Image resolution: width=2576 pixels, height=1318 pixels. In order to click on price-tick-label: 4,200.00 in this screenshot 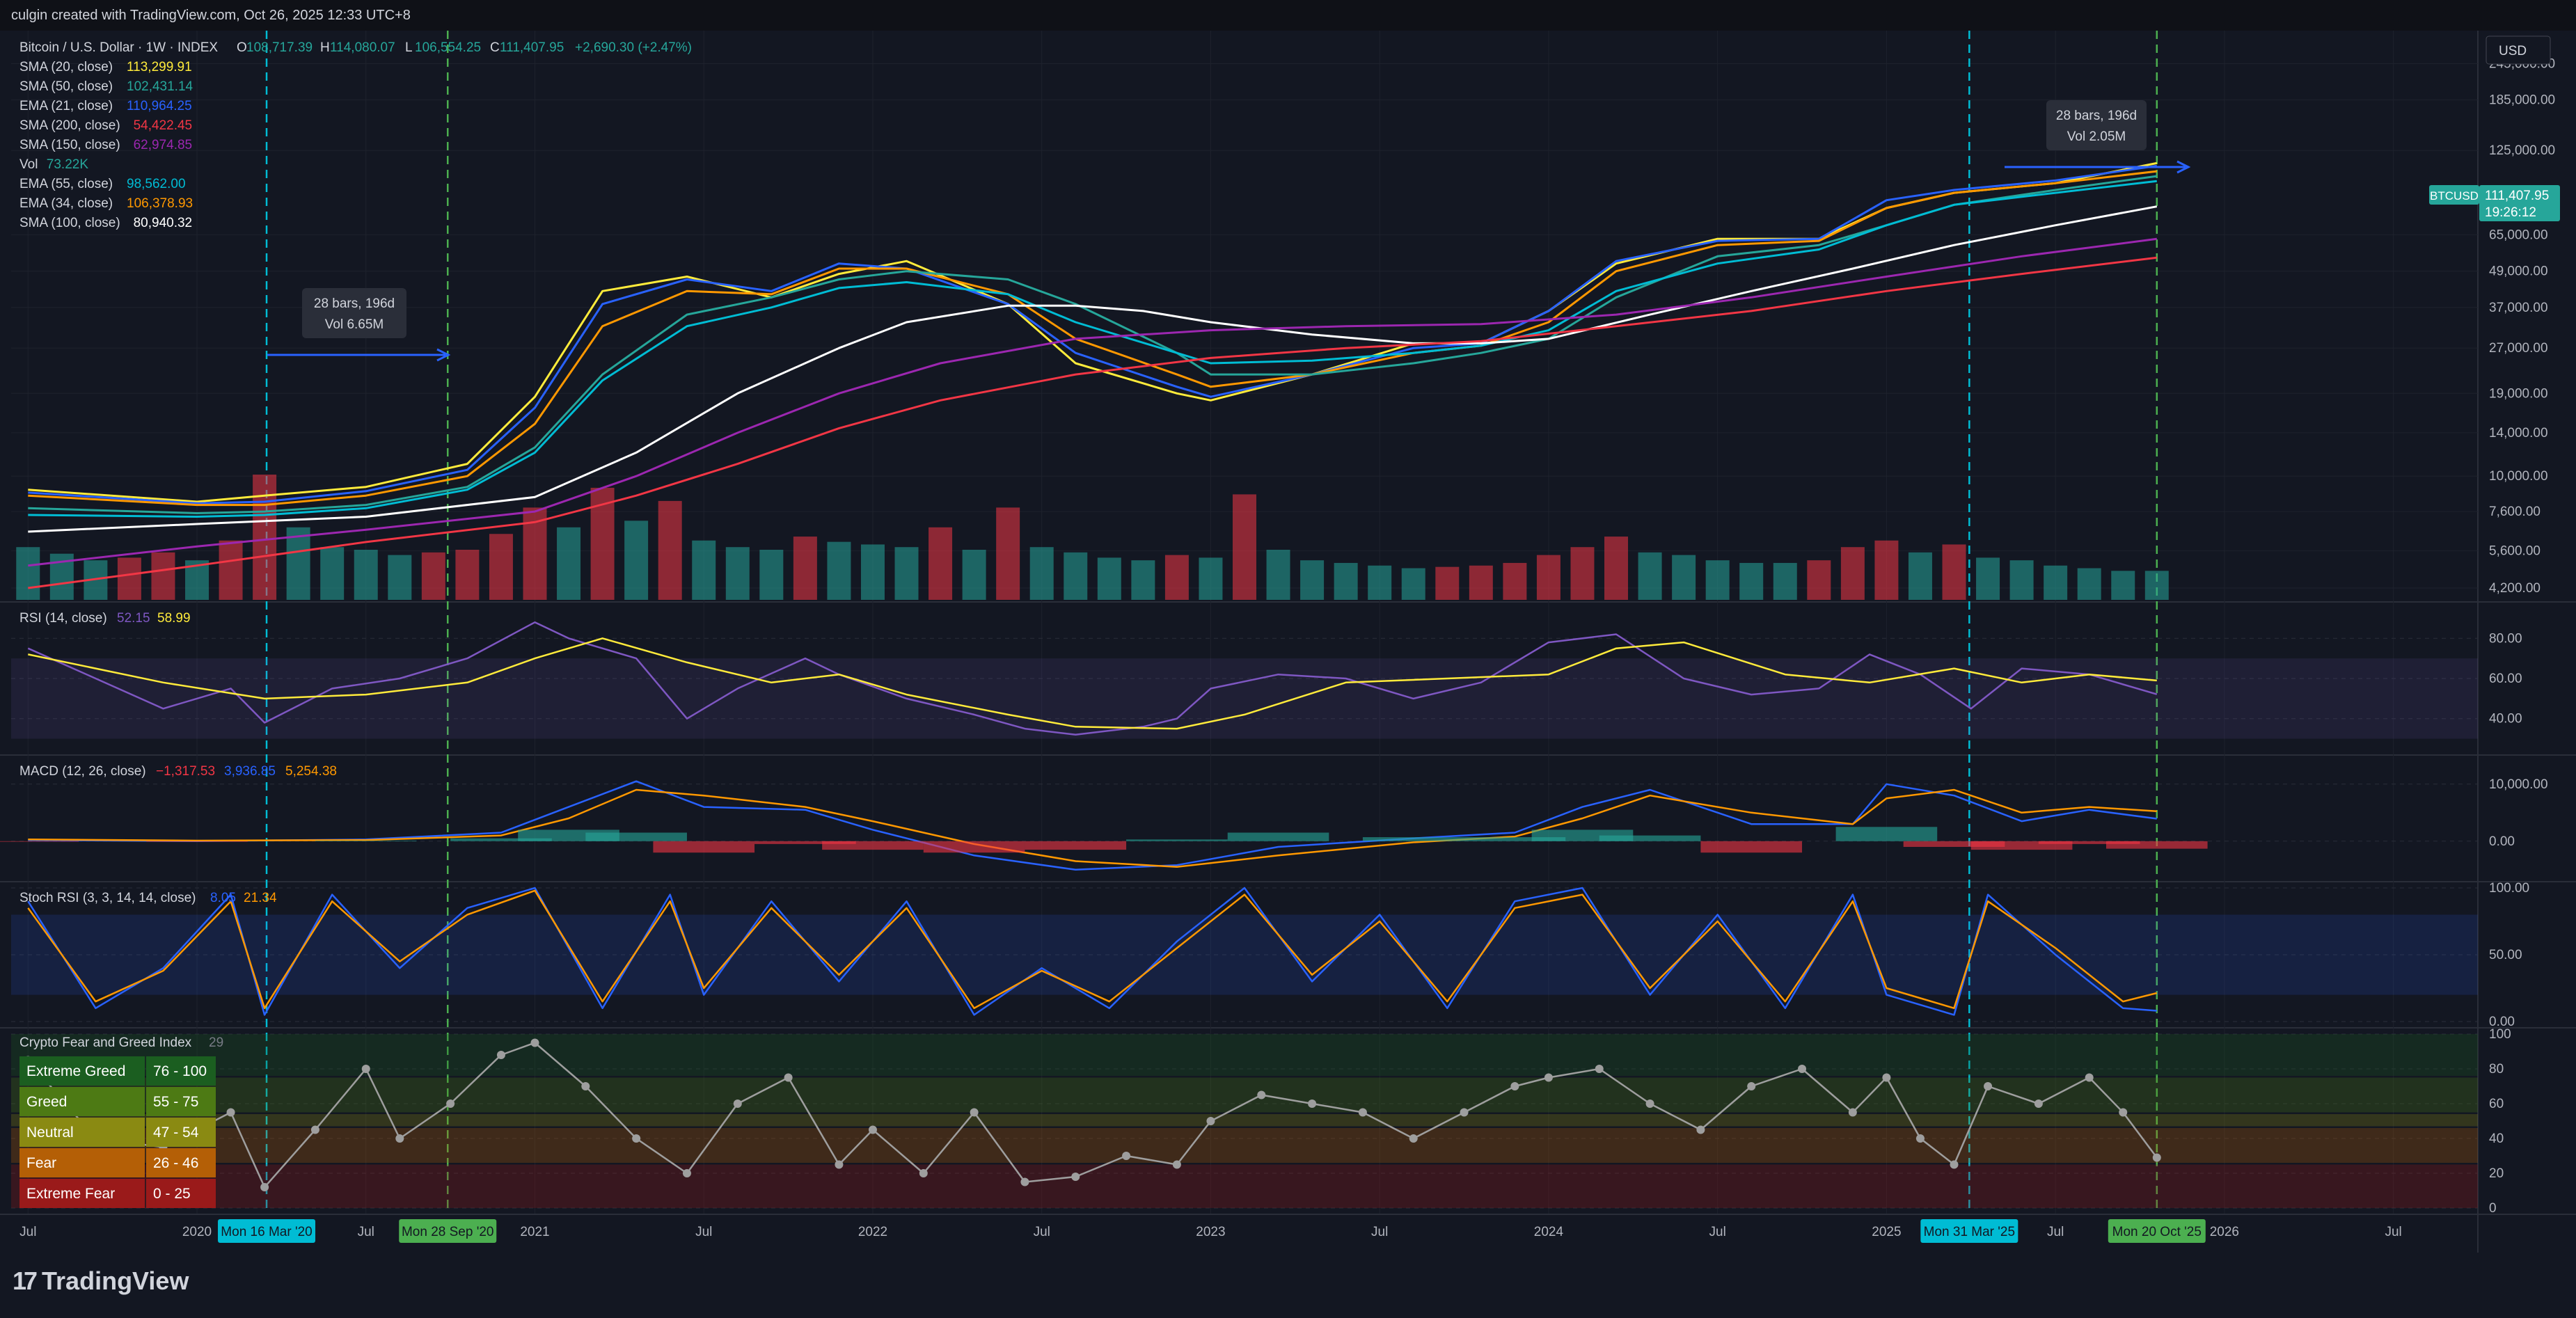, I will do `click(2515, 588)`.